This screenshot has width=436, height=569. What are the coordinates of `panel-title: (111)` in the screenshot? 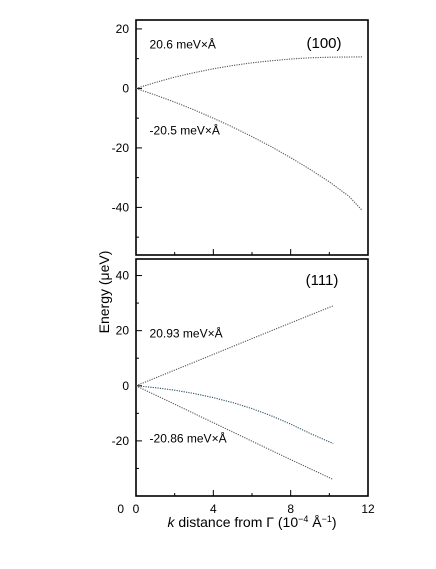 It's located at (322, 280).